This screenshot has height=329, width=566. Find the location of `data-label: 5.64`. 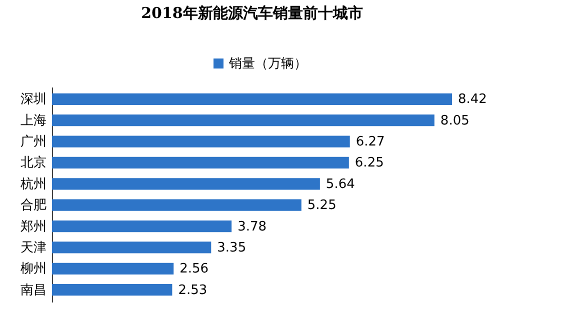

data-label: 5.64 is located at coordinates (340, 184).